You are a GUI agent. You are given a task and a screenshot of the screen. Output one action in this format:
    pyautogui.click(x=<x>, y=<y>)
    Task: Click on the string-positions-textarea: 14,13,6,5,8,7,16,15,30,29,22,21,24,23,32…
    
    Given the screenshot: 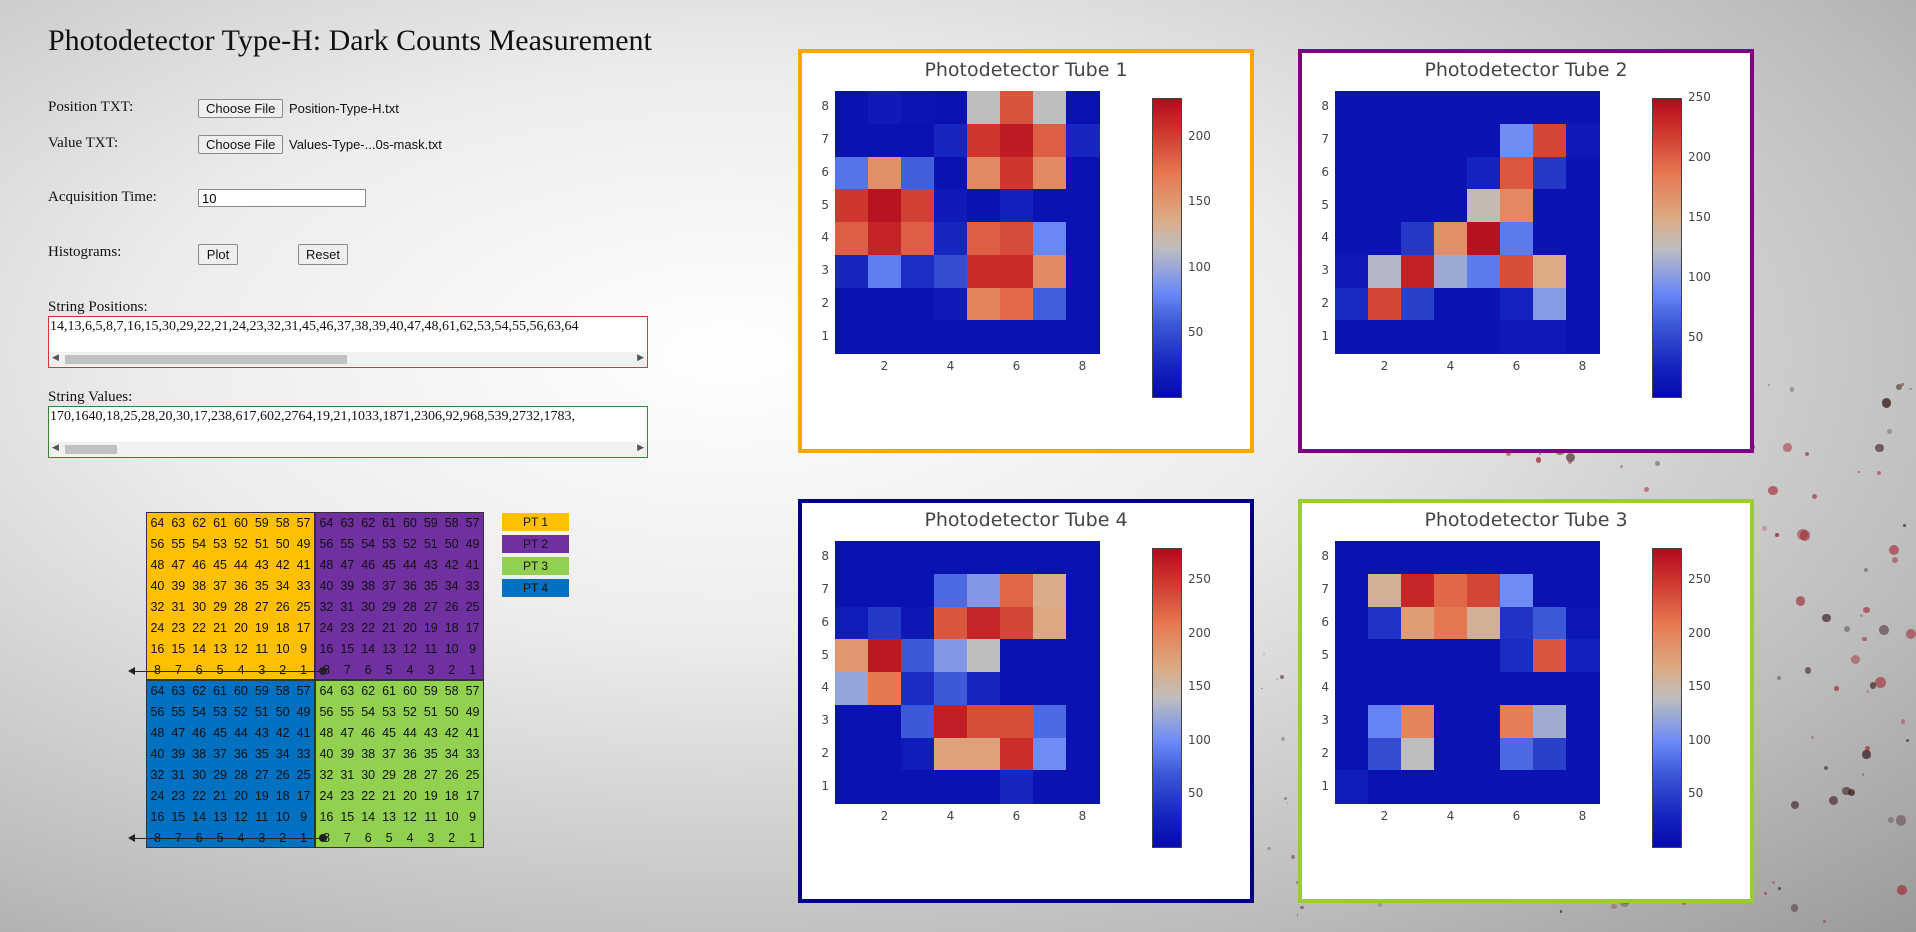 What is the action you would take?
    pyautogui.click(x=348, y=342)
    